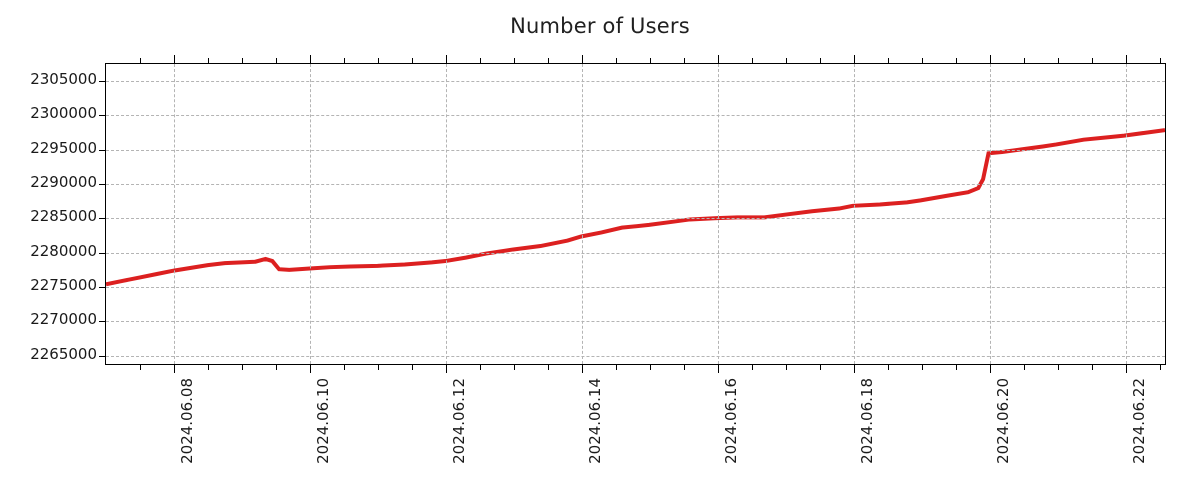 The height and width of the screenshot is (500, 1200). I want to click on x-axis-tick-label: 2024.06.18, so click(867, 421).